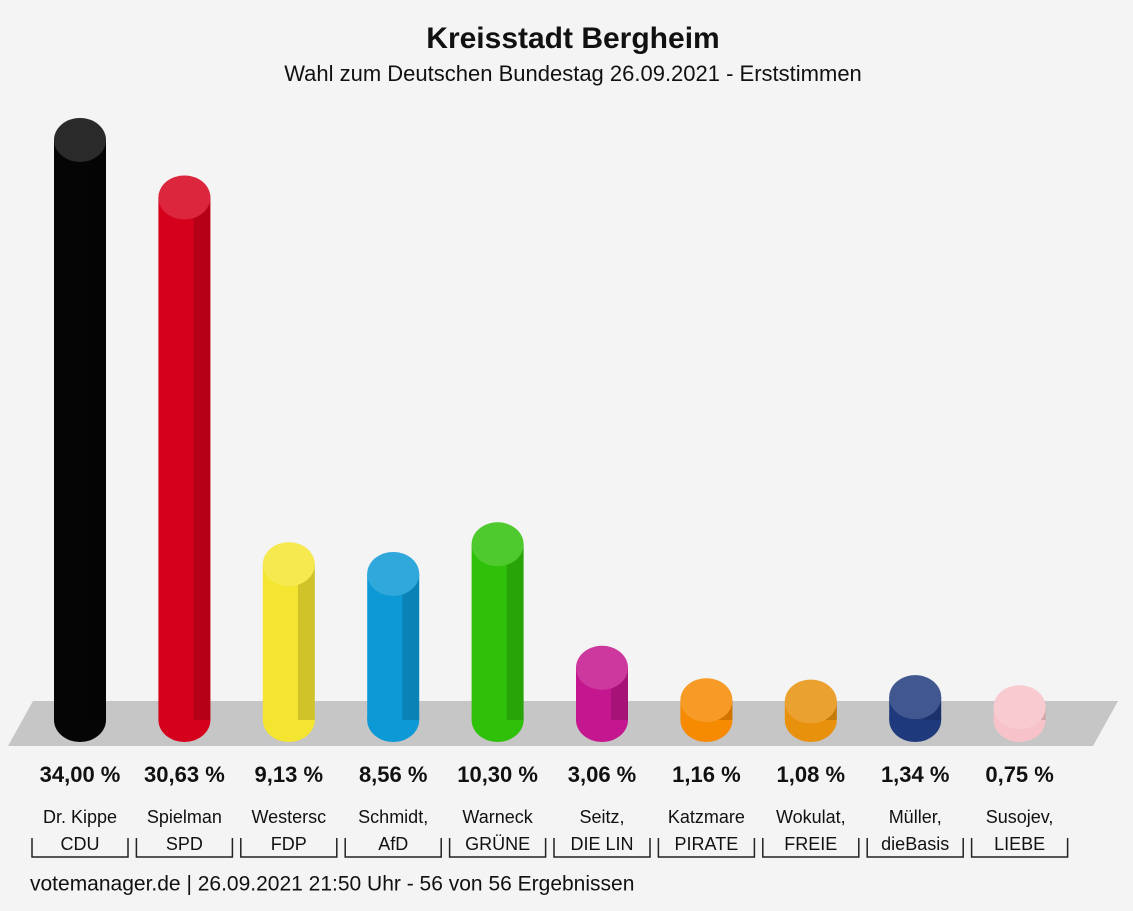  What do you see at coordinates (1020, 817) in the screenshot?
I see `candidate-label: Susojev,` at bounding box center [1020, 817].